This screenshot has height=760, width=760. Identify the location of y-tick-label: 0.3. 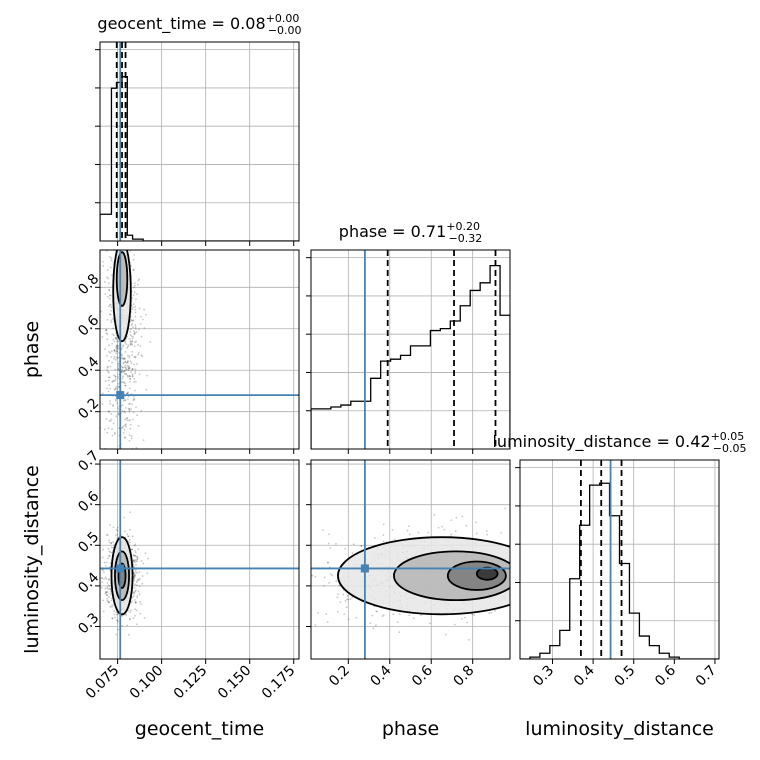
(88, 623).